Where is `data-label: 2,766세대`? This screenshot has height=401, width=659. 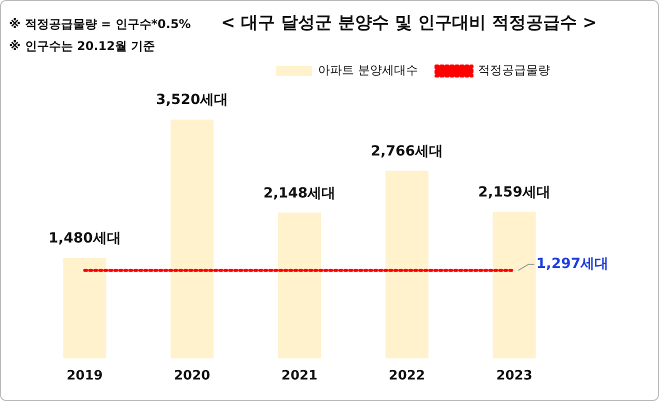 data-label: 2,766세대 is located at coordinates (407, 151).